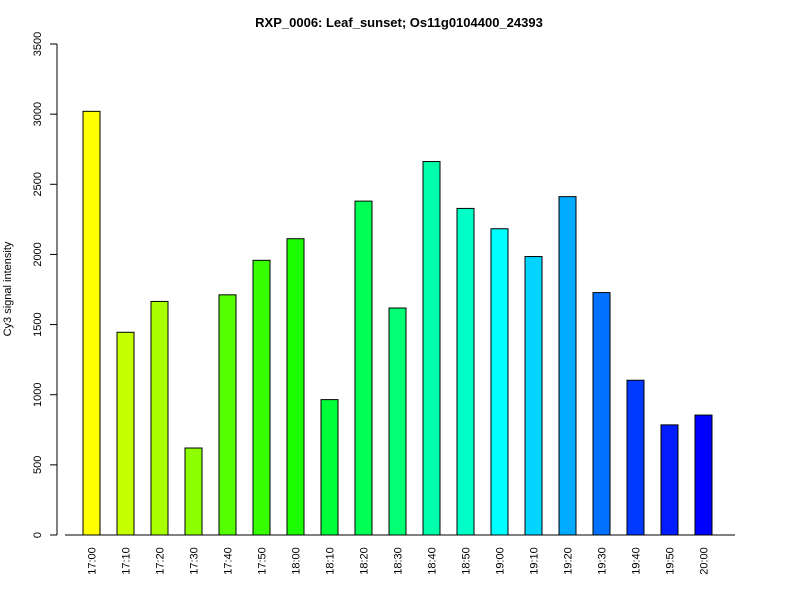 This screenshot has height=600, width=800. What do you see at coordinates (38, 184) in the screenshot?
I see `y-tick-label: 2500` at bounding box center [38, 184].